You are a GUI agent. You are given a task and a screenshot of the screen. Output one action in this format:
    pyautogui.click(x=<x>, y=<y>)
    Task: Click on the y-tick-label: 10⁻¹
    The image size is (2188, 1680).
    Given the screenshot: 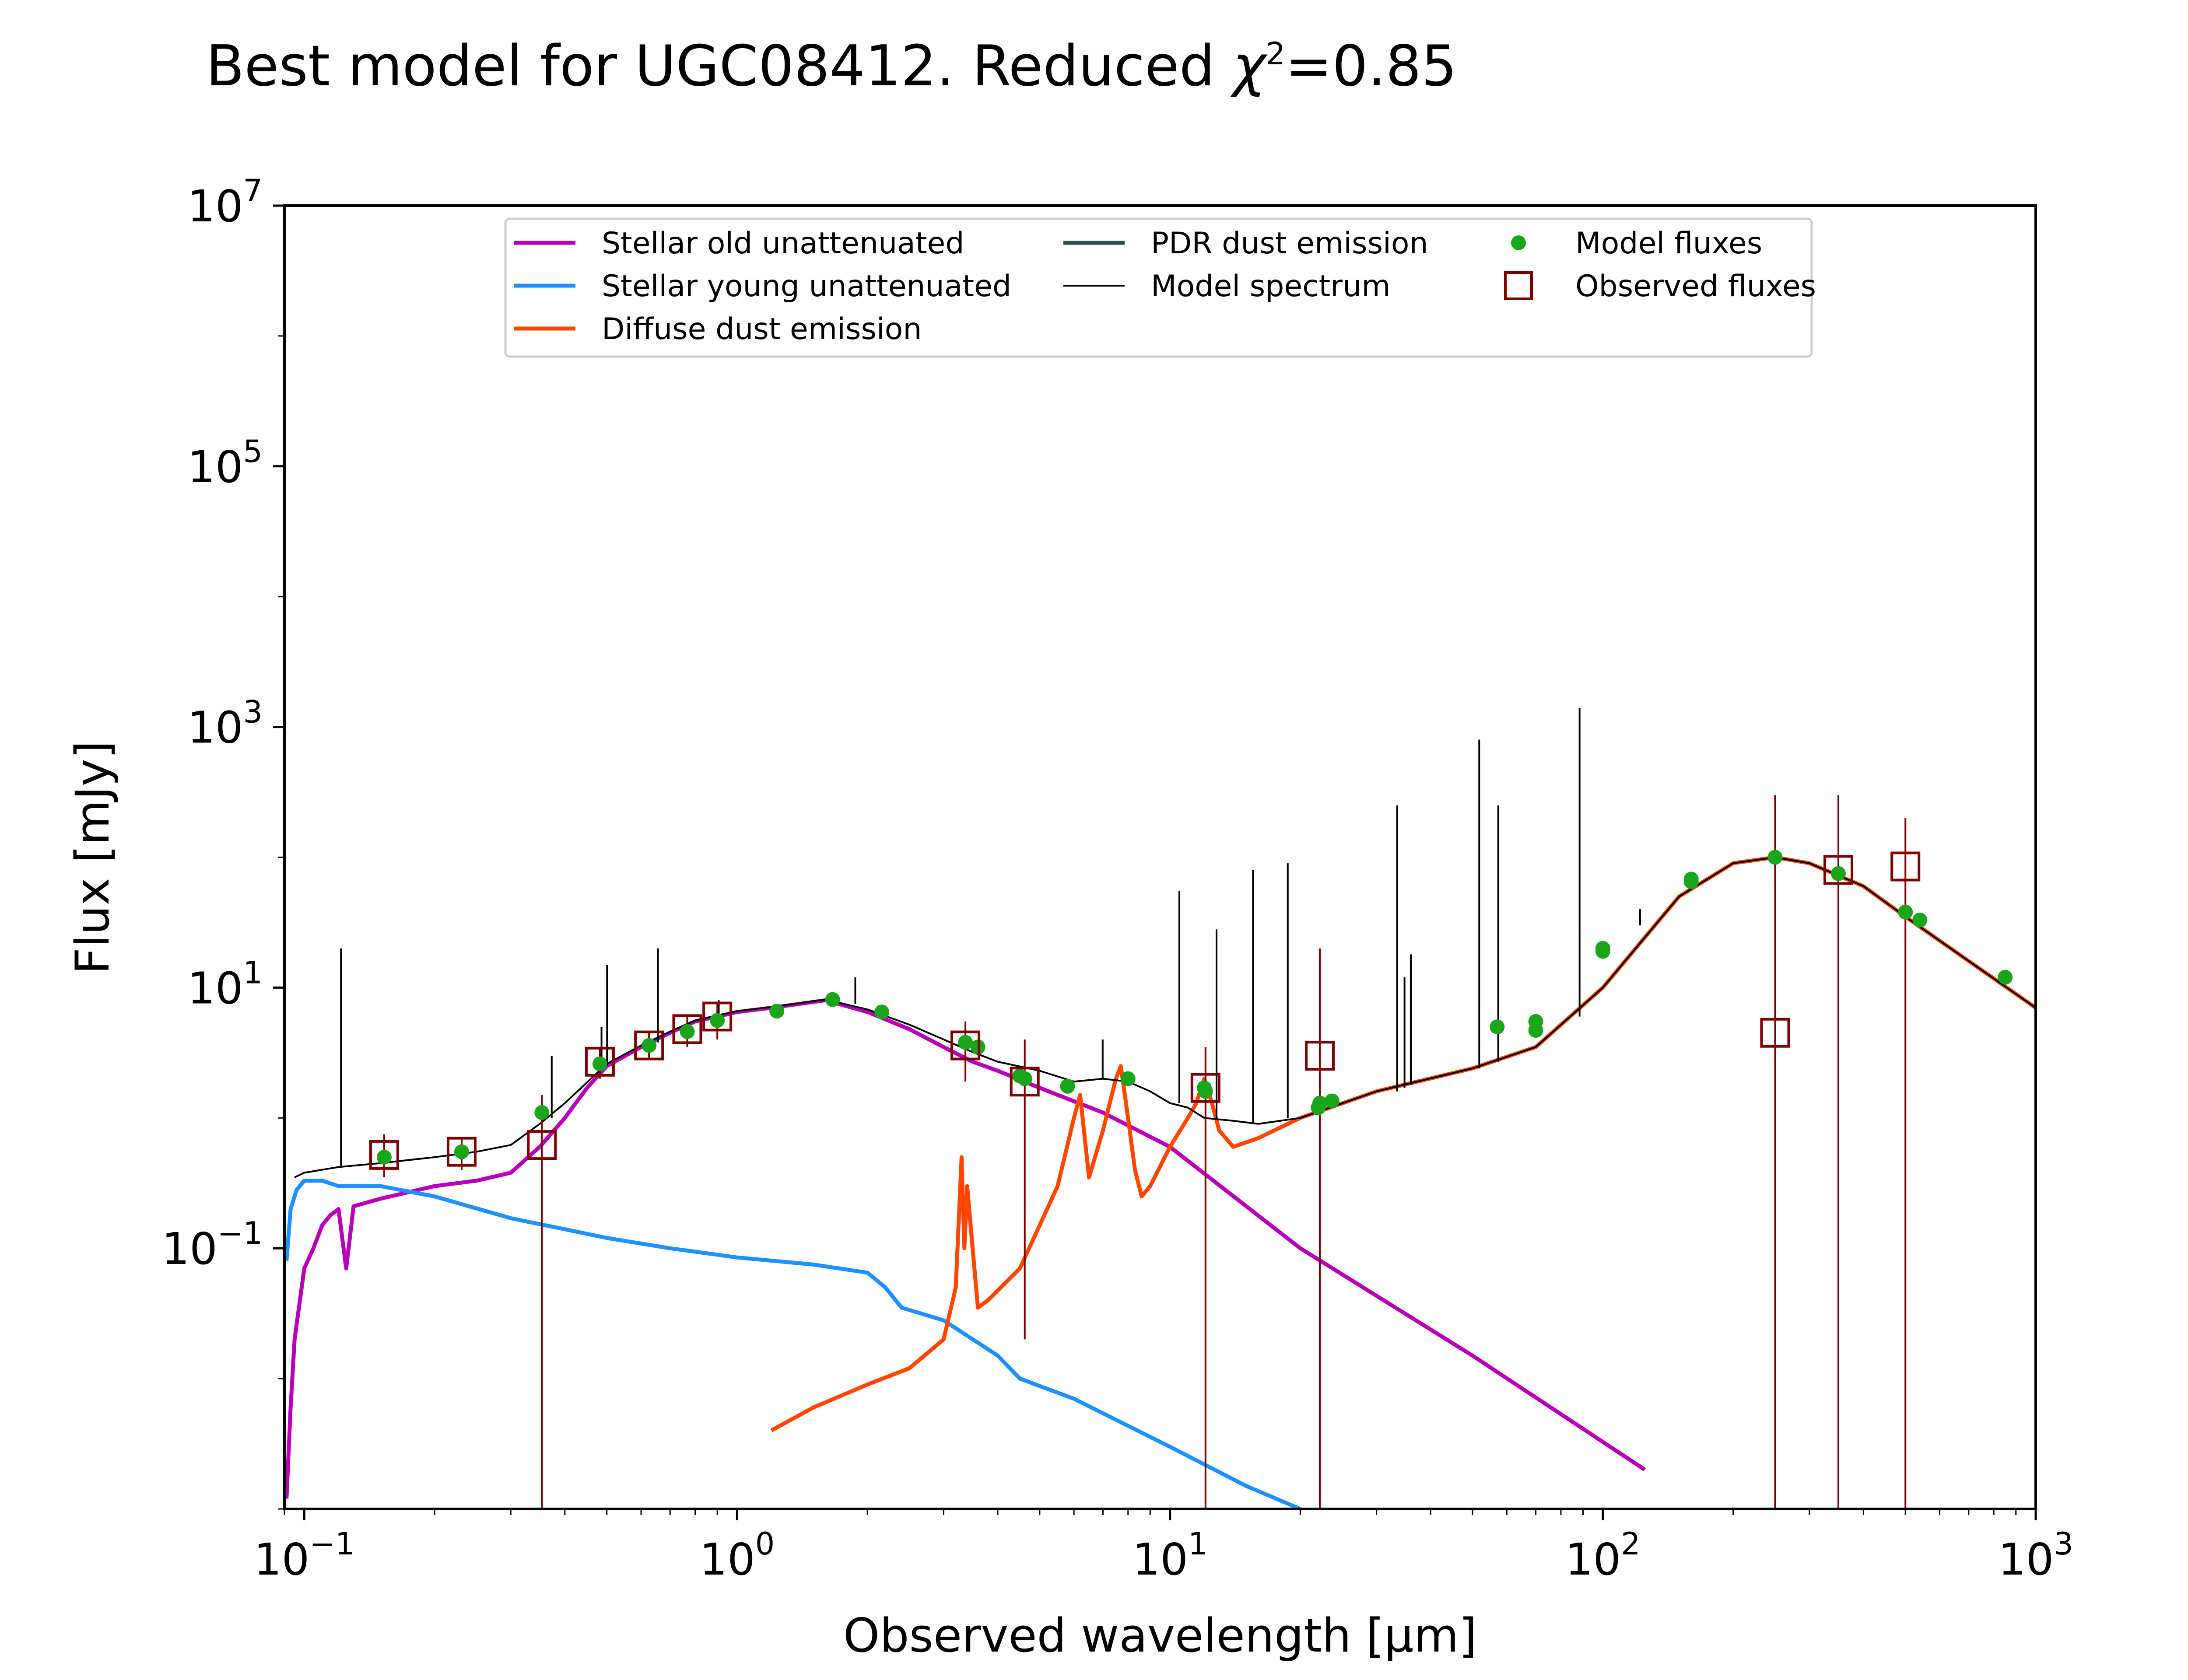 What is the action you would take?
    pyautogui.click(x=212, y=1244)
    